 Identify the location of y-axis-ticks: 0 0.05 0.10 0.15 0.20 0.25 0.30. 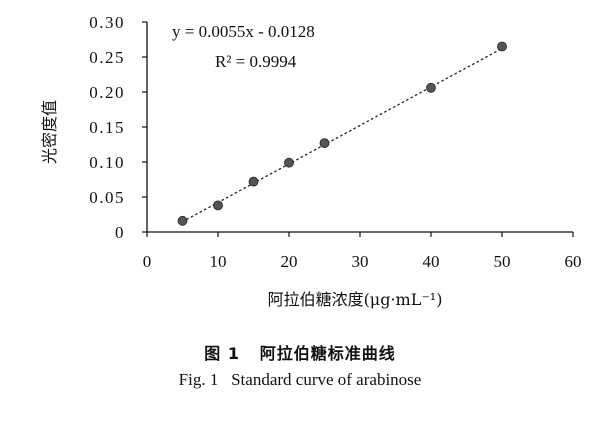
(118, 127).